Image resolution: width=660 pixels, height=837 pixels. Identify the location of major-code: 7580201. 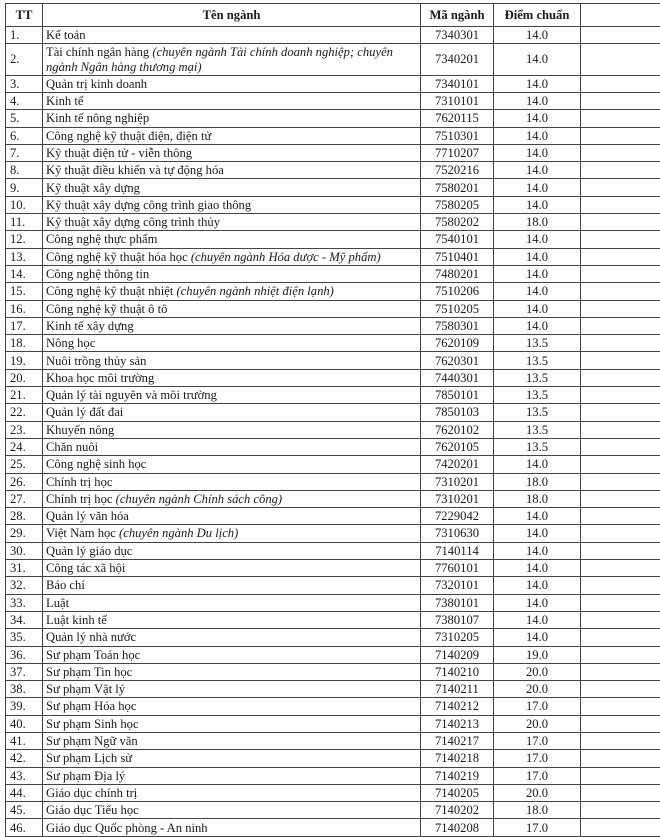
(457, 187).